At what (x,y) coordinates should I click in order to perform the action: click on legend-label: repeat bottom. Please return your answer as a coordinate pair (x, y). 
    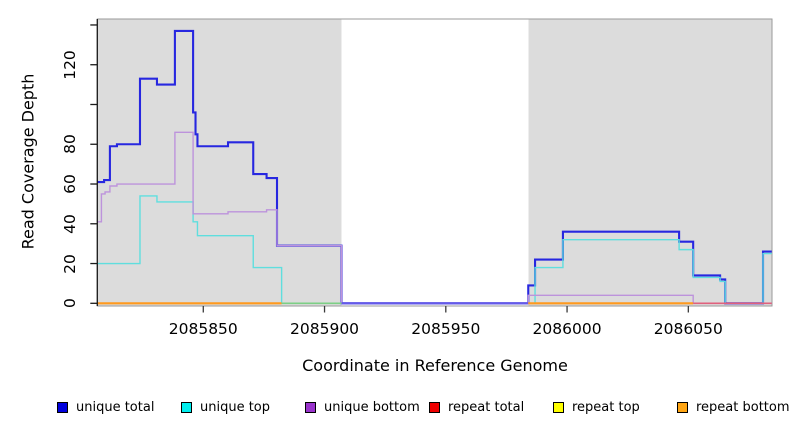
    Looking at the image, I should click on (743, 407).